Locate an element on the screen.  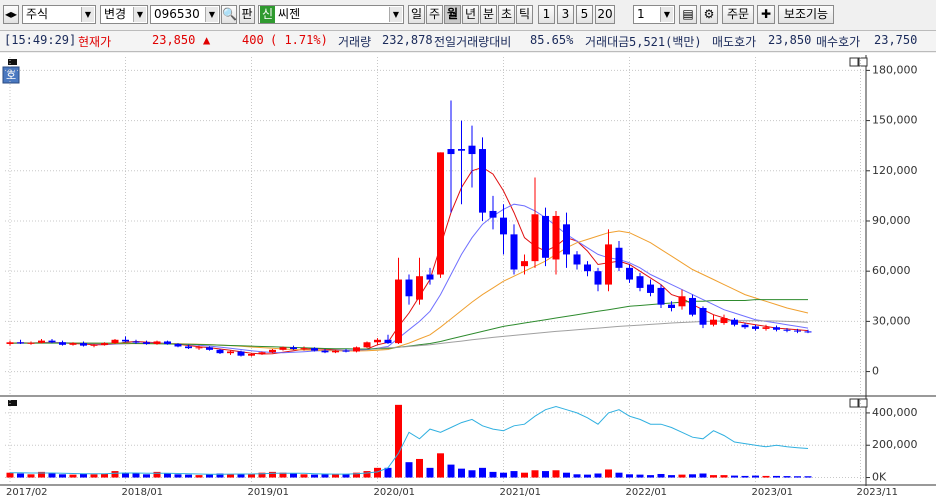
period-button: 3 is located at coordinates (565, 14).